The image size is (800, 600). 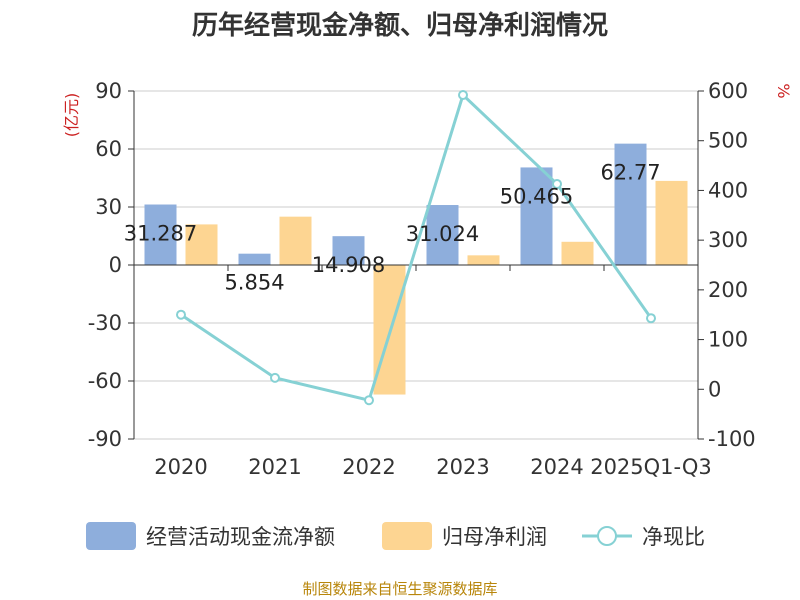 What do you see at coordinates (630, 173) in the screenshot?
I see `cash-flow-data-label: 62.77` at bounding box center [630, 173].